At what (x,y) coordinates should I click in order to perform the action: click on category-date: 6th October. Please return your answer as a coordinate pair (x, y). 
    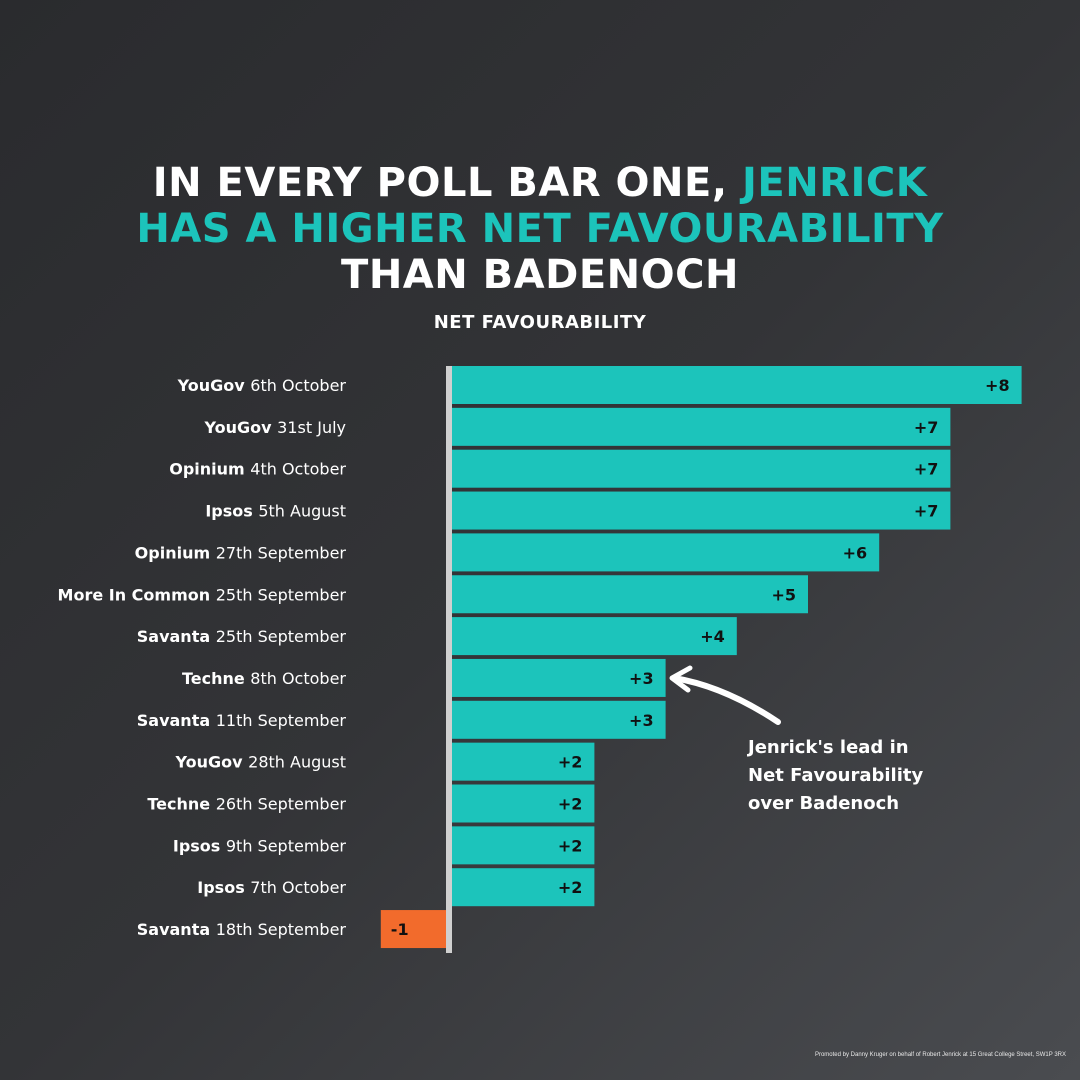
    Looking at the image, I should click on (298, 385).